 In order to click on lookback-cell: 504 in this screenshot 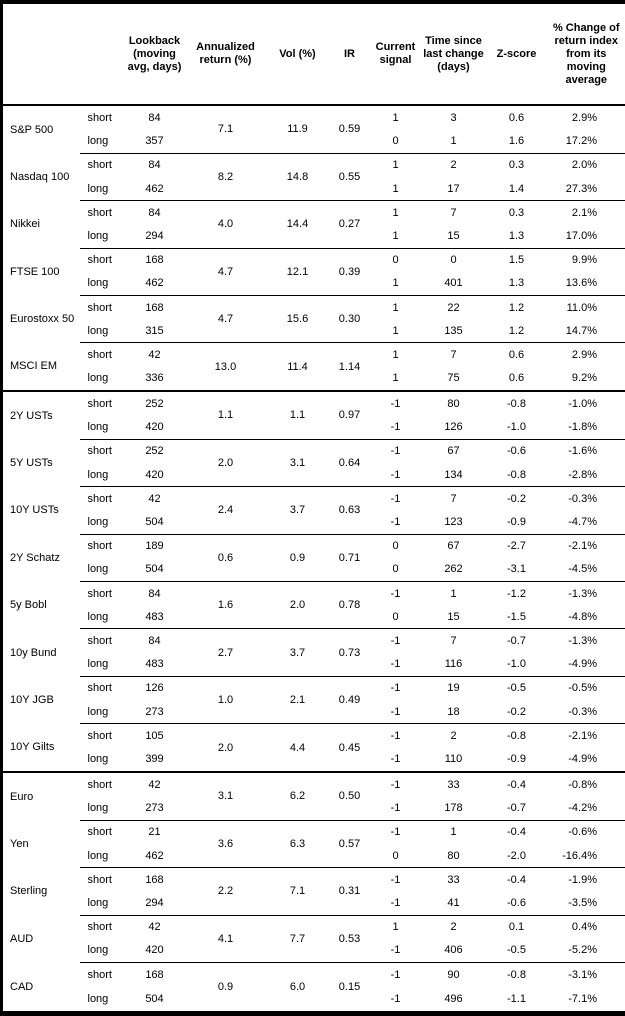, I will do `click(154, 569)`.